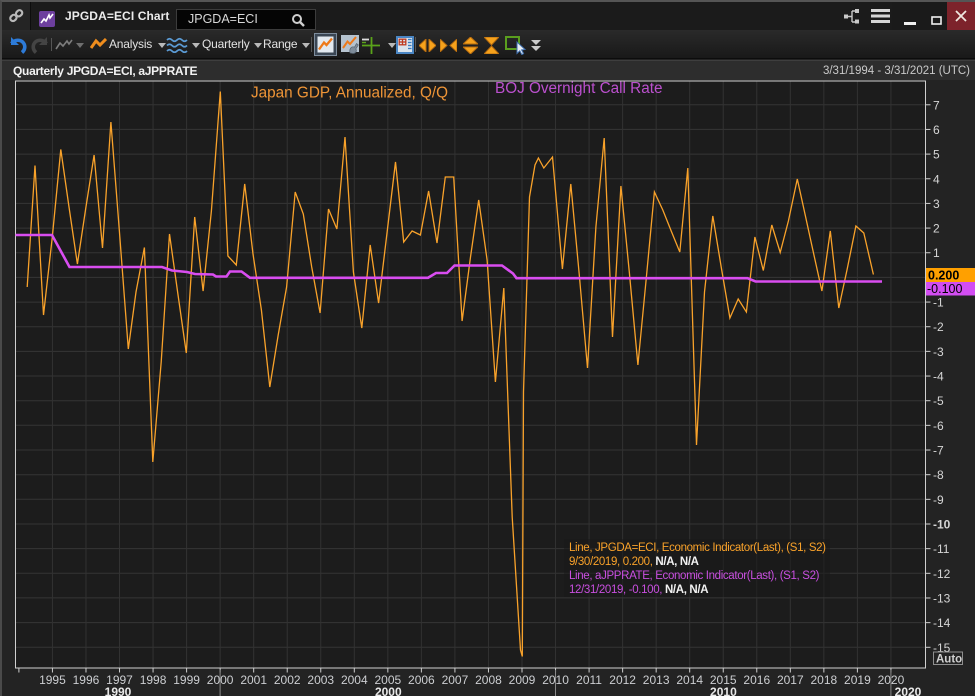  Describe the element at coordinates (354, 680) in the screenshot. I see `svg-text: 2004` at that location.